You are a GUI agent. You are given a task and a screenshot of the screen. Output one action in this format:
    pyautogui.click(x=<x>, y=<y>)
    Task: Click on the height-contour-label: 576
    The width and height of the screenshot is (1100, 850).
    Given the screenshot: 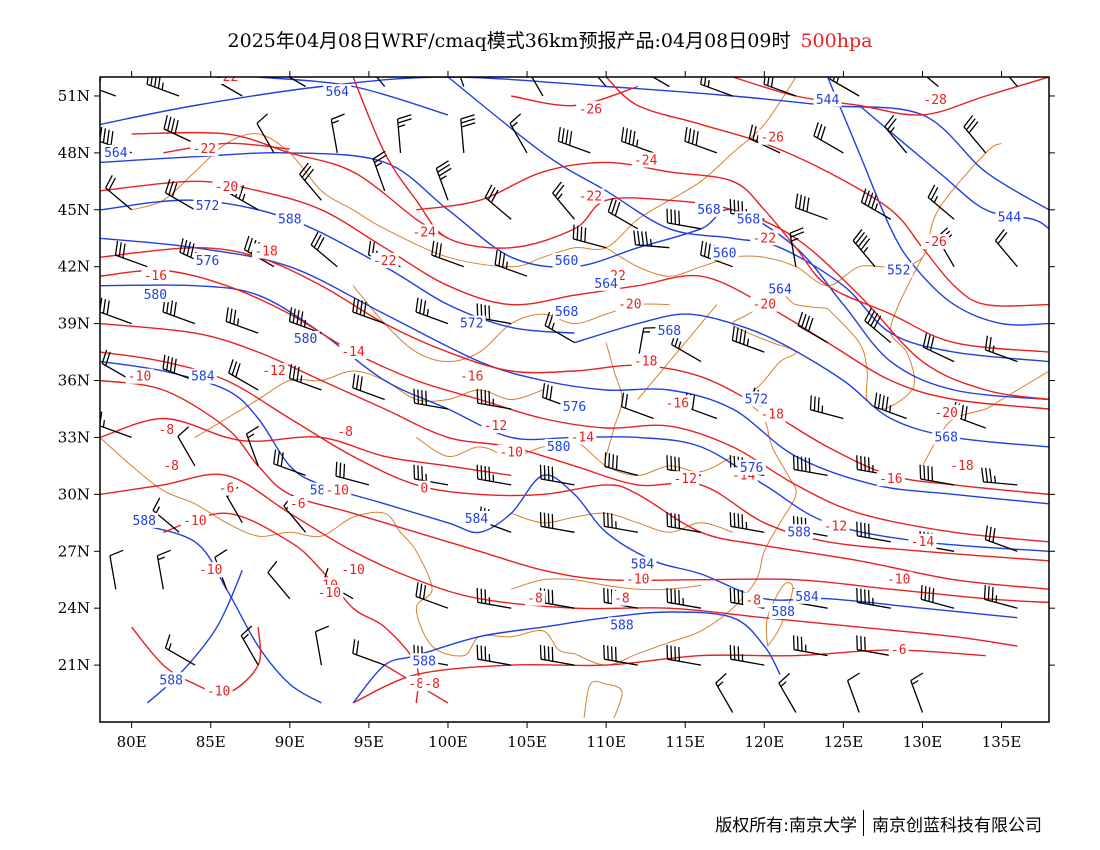 What is the action you would take?
    pyautogui.click(x=574, y=407)
    